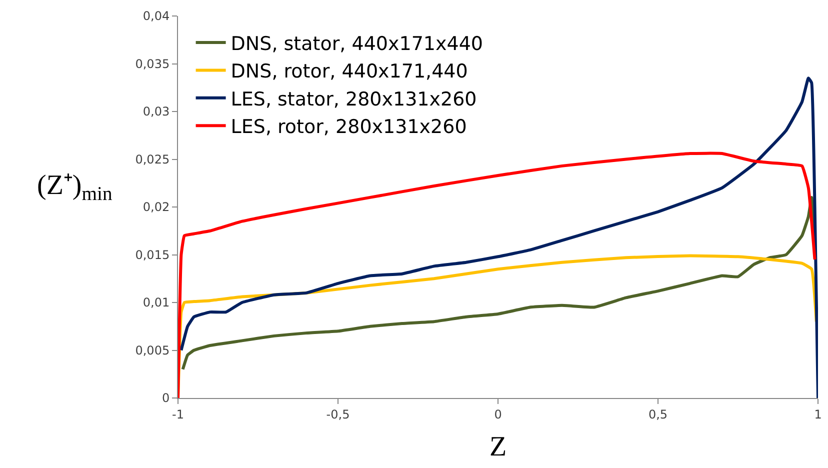  Describe the element at coordinates (156, 207) in the screenshot. I see `y-tick-label: 0,02` at that location.